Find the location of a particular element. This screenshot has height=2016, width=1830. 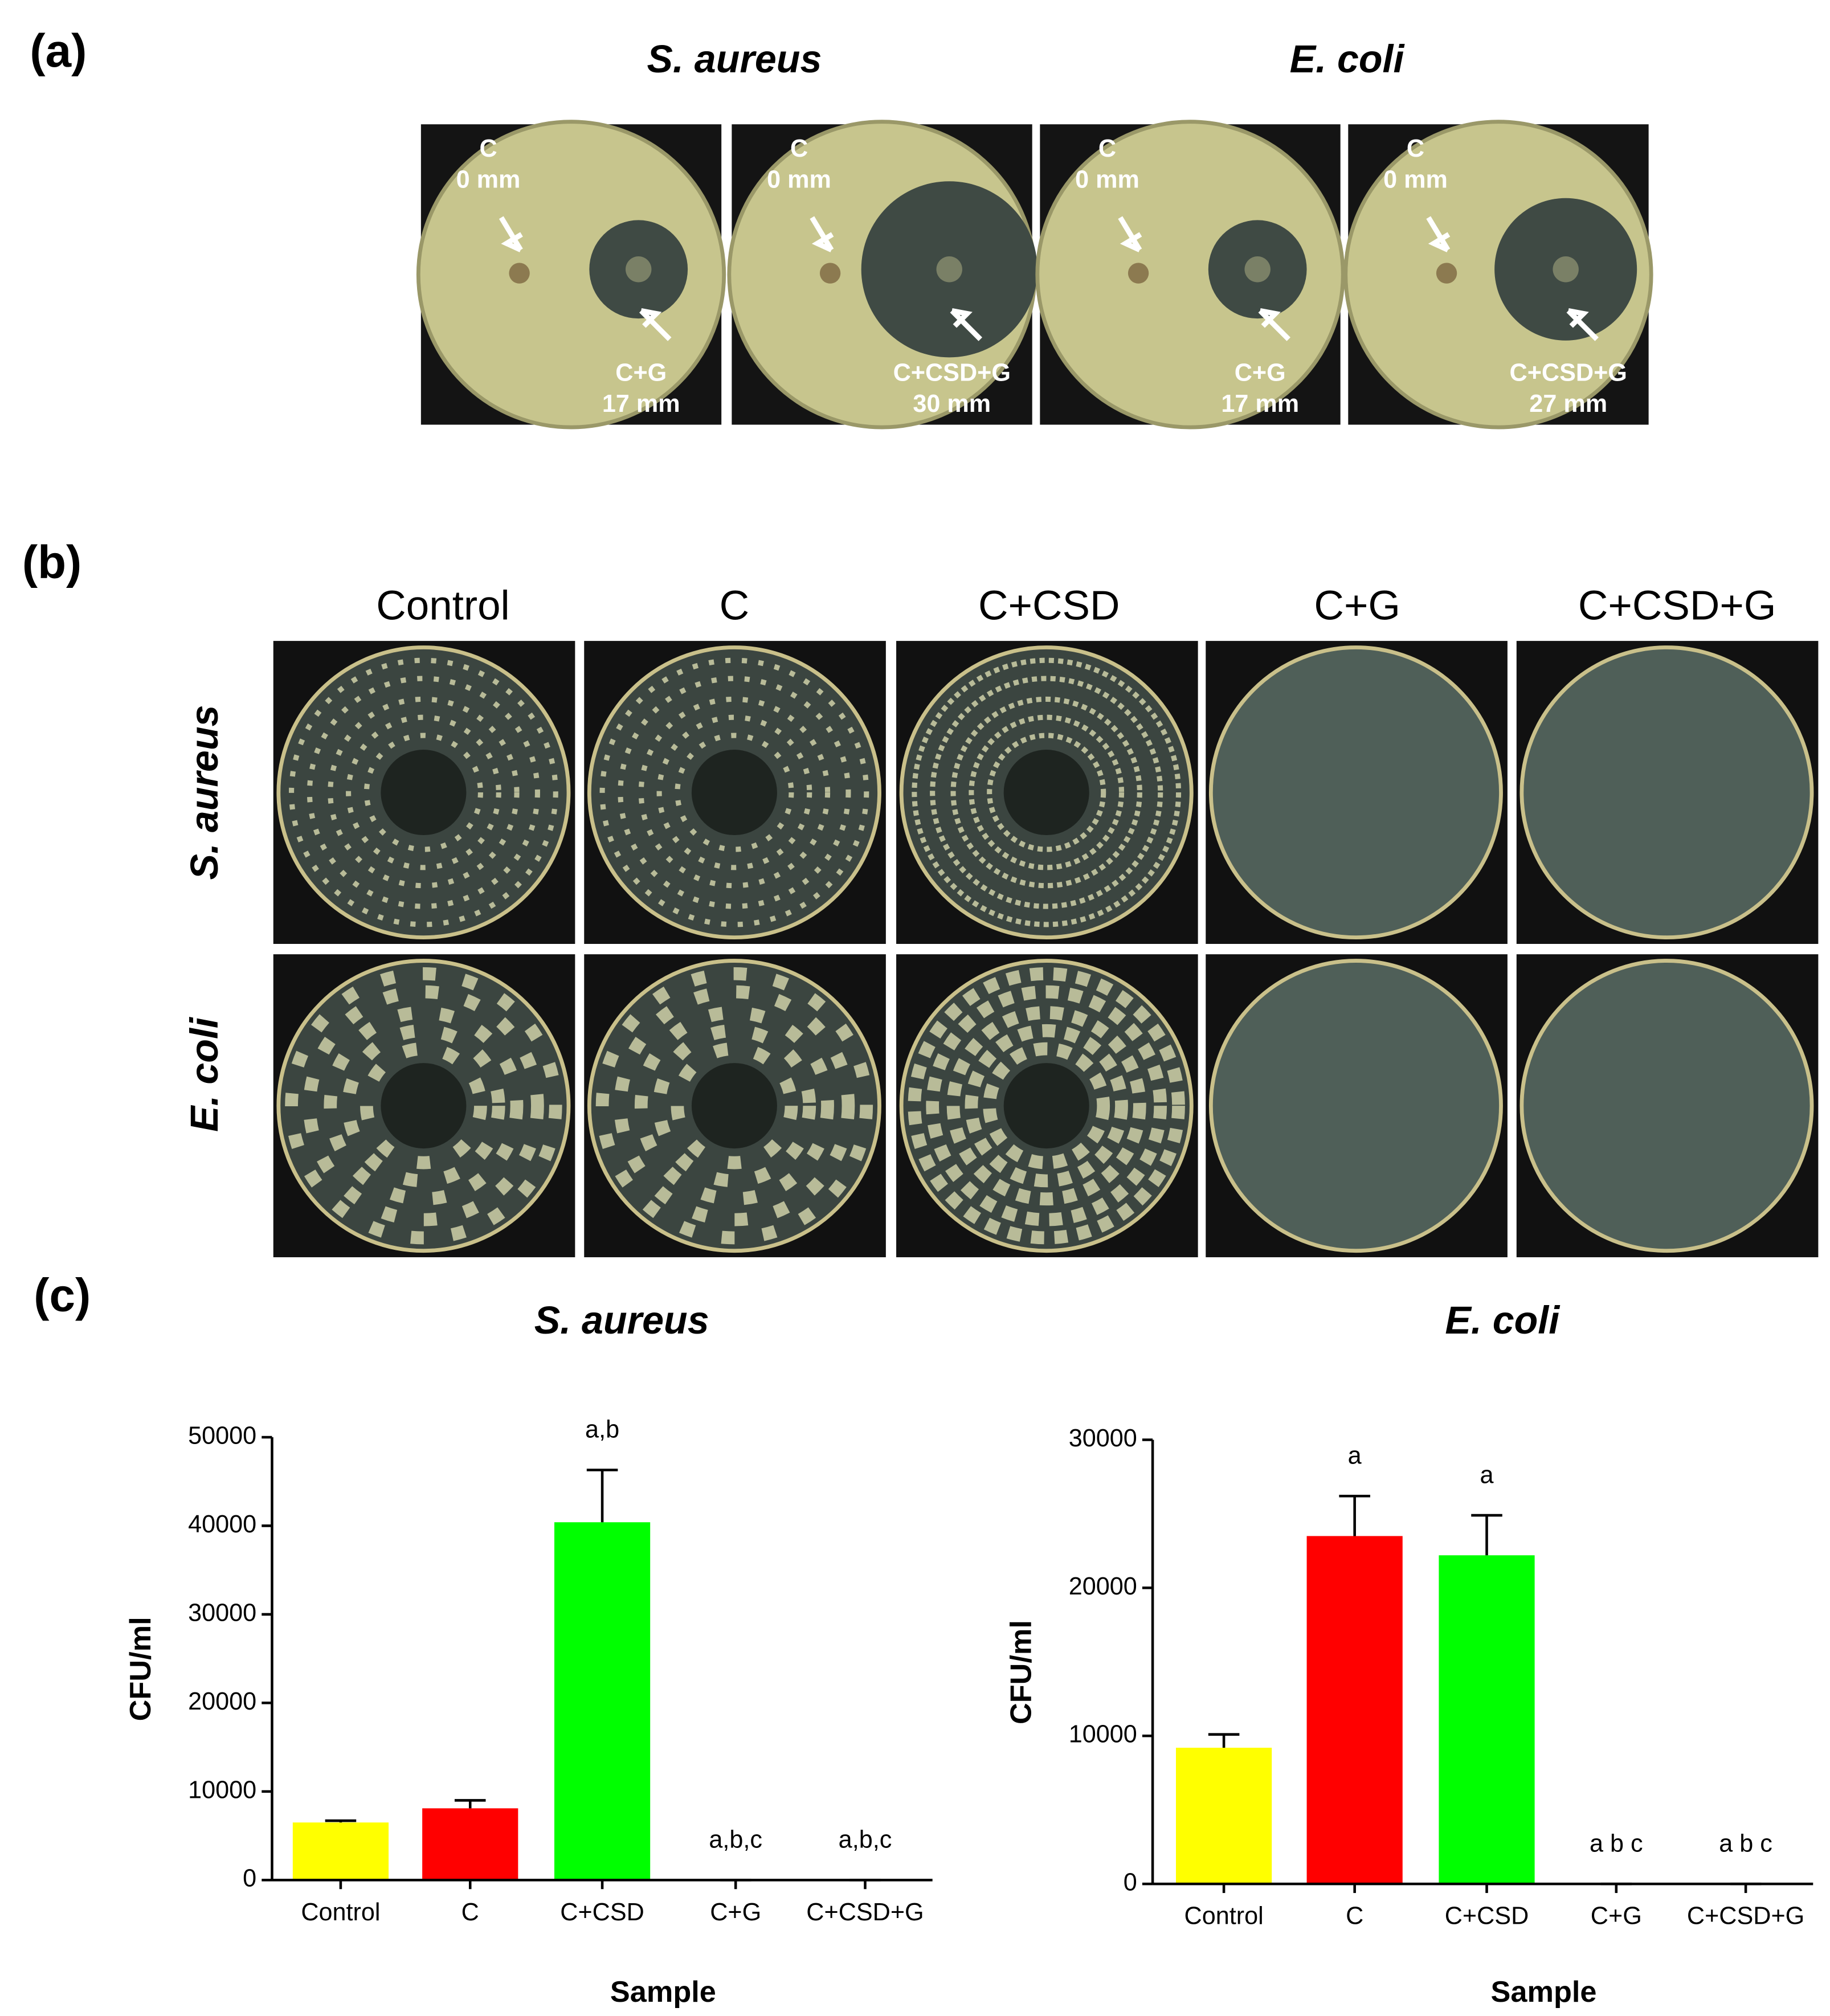

annotation: a b c is located at coordinates (1616, 1844).